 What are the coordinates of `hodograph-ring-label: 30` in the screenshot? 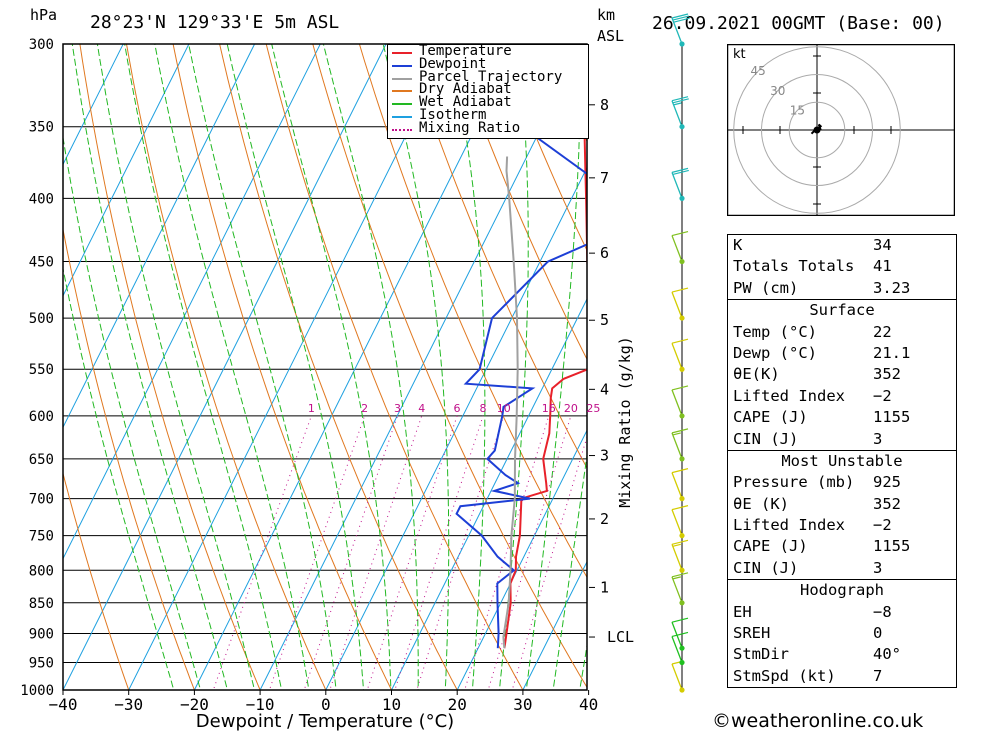 It's located at (777, 91).